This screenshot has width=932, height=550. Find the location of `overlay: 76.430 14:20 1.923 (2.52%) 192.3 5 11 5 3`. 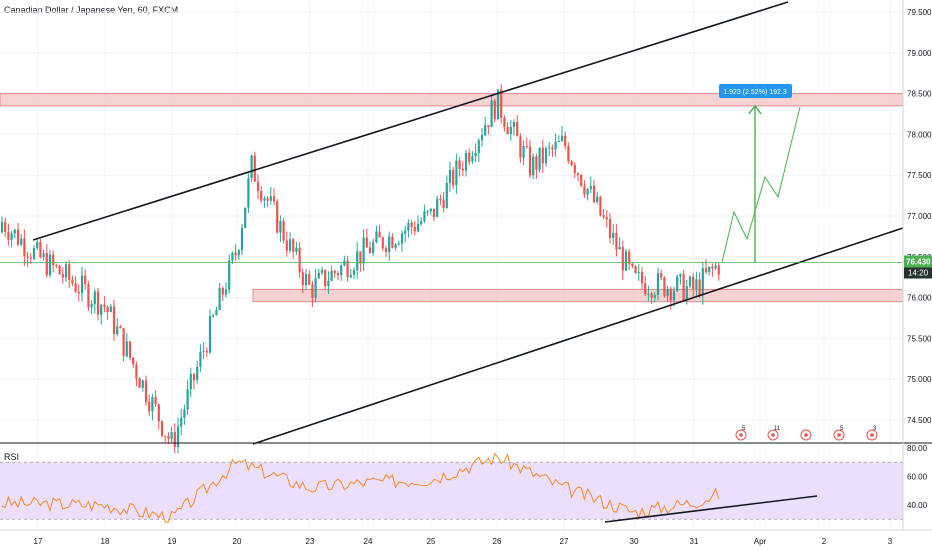

overlay: 76.430 14:20 1.923 (2.52%) 192.3 5 11 5 3 is located at coordinates (825, 262).